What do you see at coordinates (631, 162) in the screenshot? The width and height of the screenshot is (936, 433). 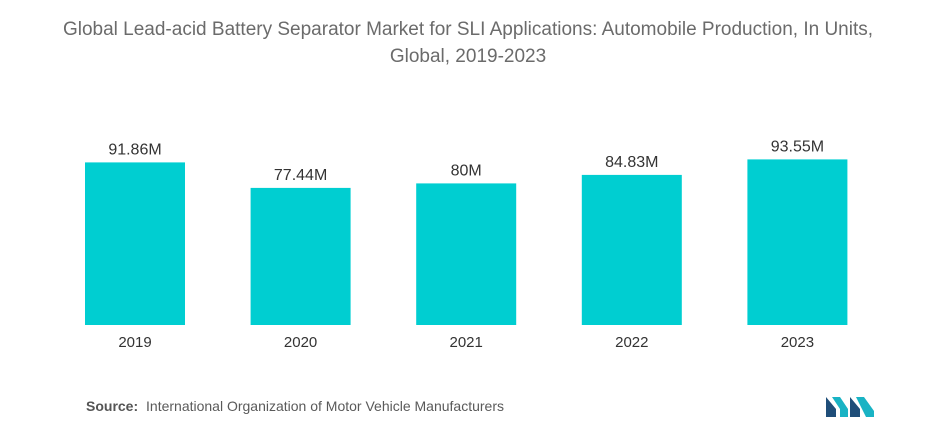 I see `value-label-2022: 84.83M` at bounding box center [631, 162].